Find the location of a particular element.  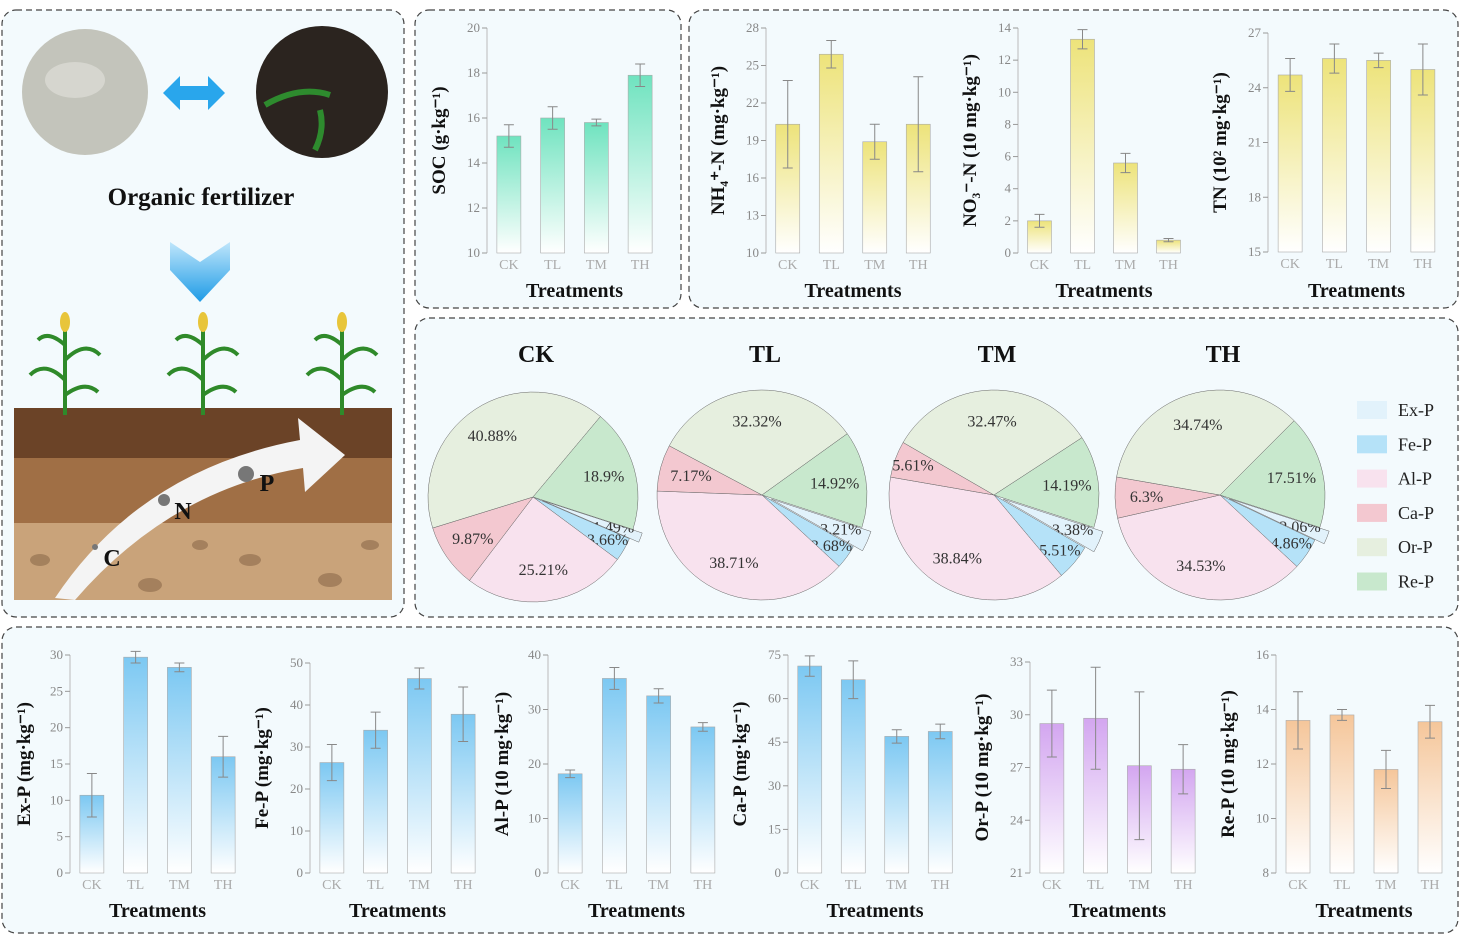

nutrient-label: P is located at coordinates (267, 484).